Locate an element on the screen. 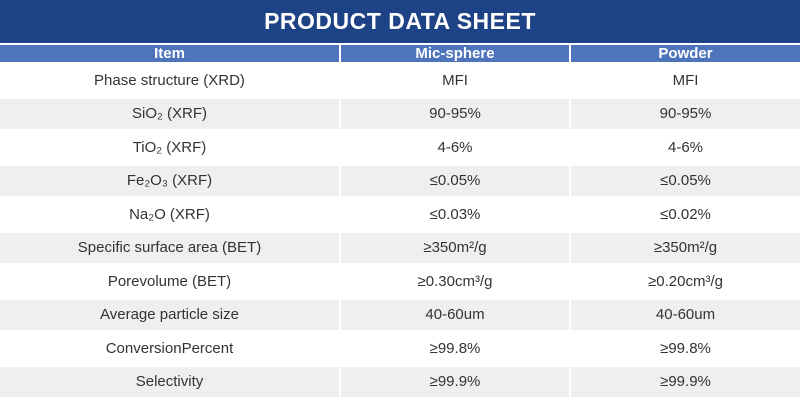  powder-cell: 40-60um is located at coordinates (685, 315).